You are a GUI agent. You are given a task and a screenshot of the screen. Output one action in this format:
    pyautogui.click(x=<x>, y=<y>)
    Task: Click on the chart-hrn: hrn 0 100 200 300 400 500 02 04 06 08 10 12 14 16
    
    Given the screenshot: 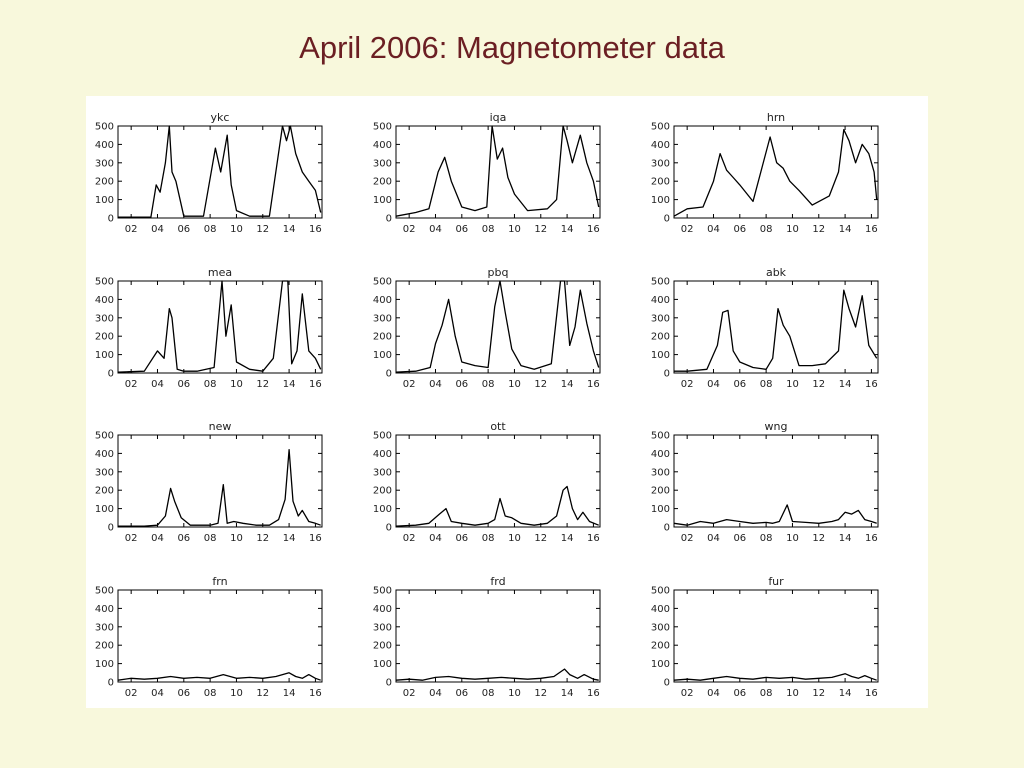 What is the action you would take?
    pyautogui.click(x=765, y=173)
    